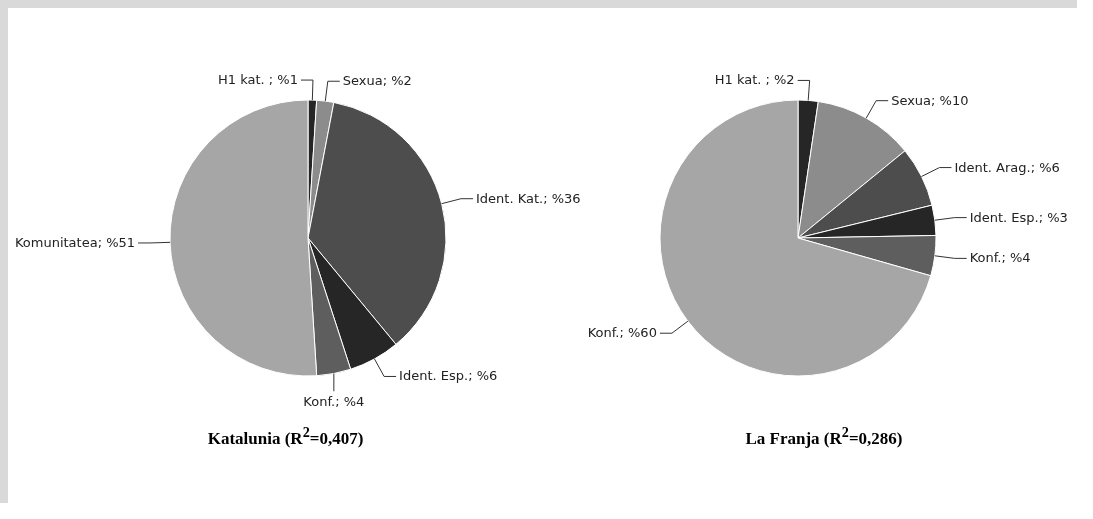 The height and width of the screenshot is (519, 1093). I want to click on slice-label: Ident. Arag.; %6, so click(1007, 167).